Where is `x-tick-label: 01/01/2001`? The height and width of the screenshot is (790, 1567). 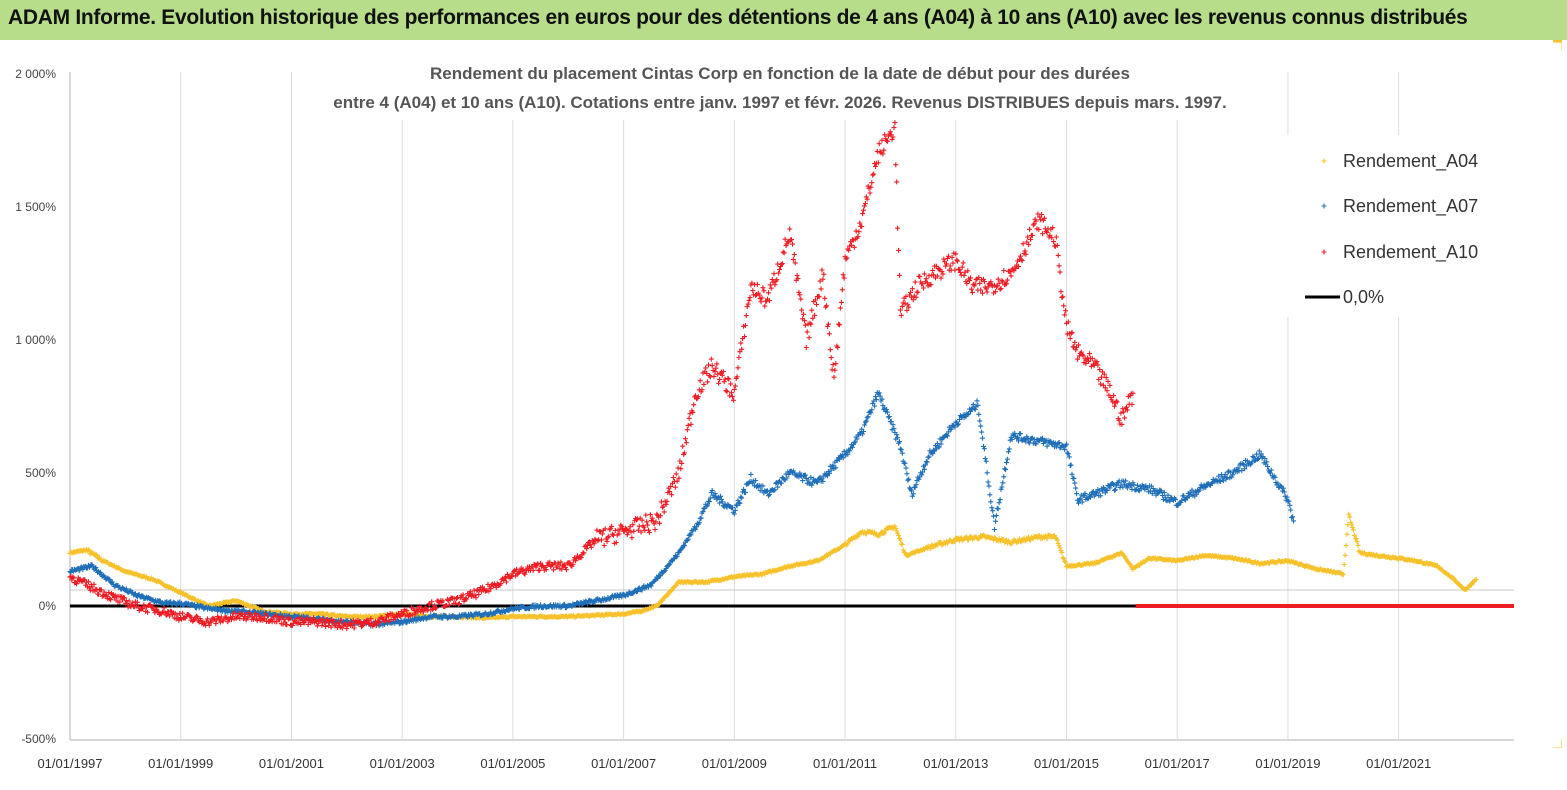
x-tick-label: 01/01/2001 is located at coordinates (291, 763).